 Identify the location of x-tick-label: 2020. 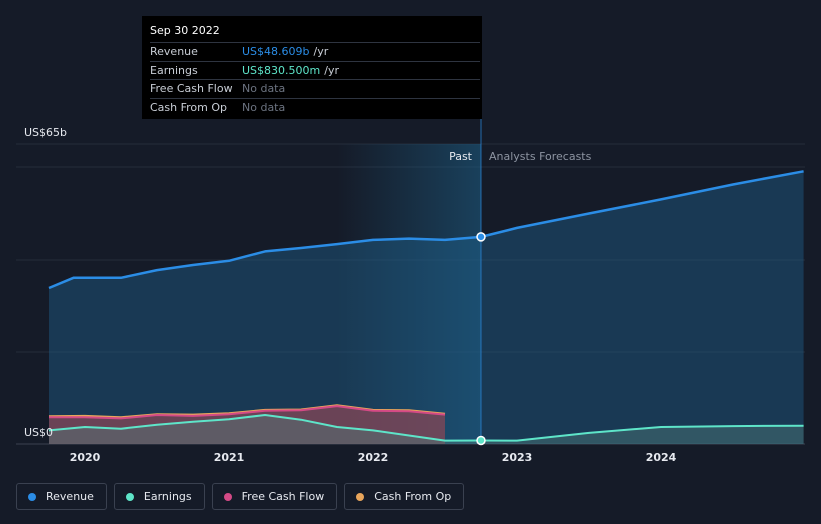
(85, 457).